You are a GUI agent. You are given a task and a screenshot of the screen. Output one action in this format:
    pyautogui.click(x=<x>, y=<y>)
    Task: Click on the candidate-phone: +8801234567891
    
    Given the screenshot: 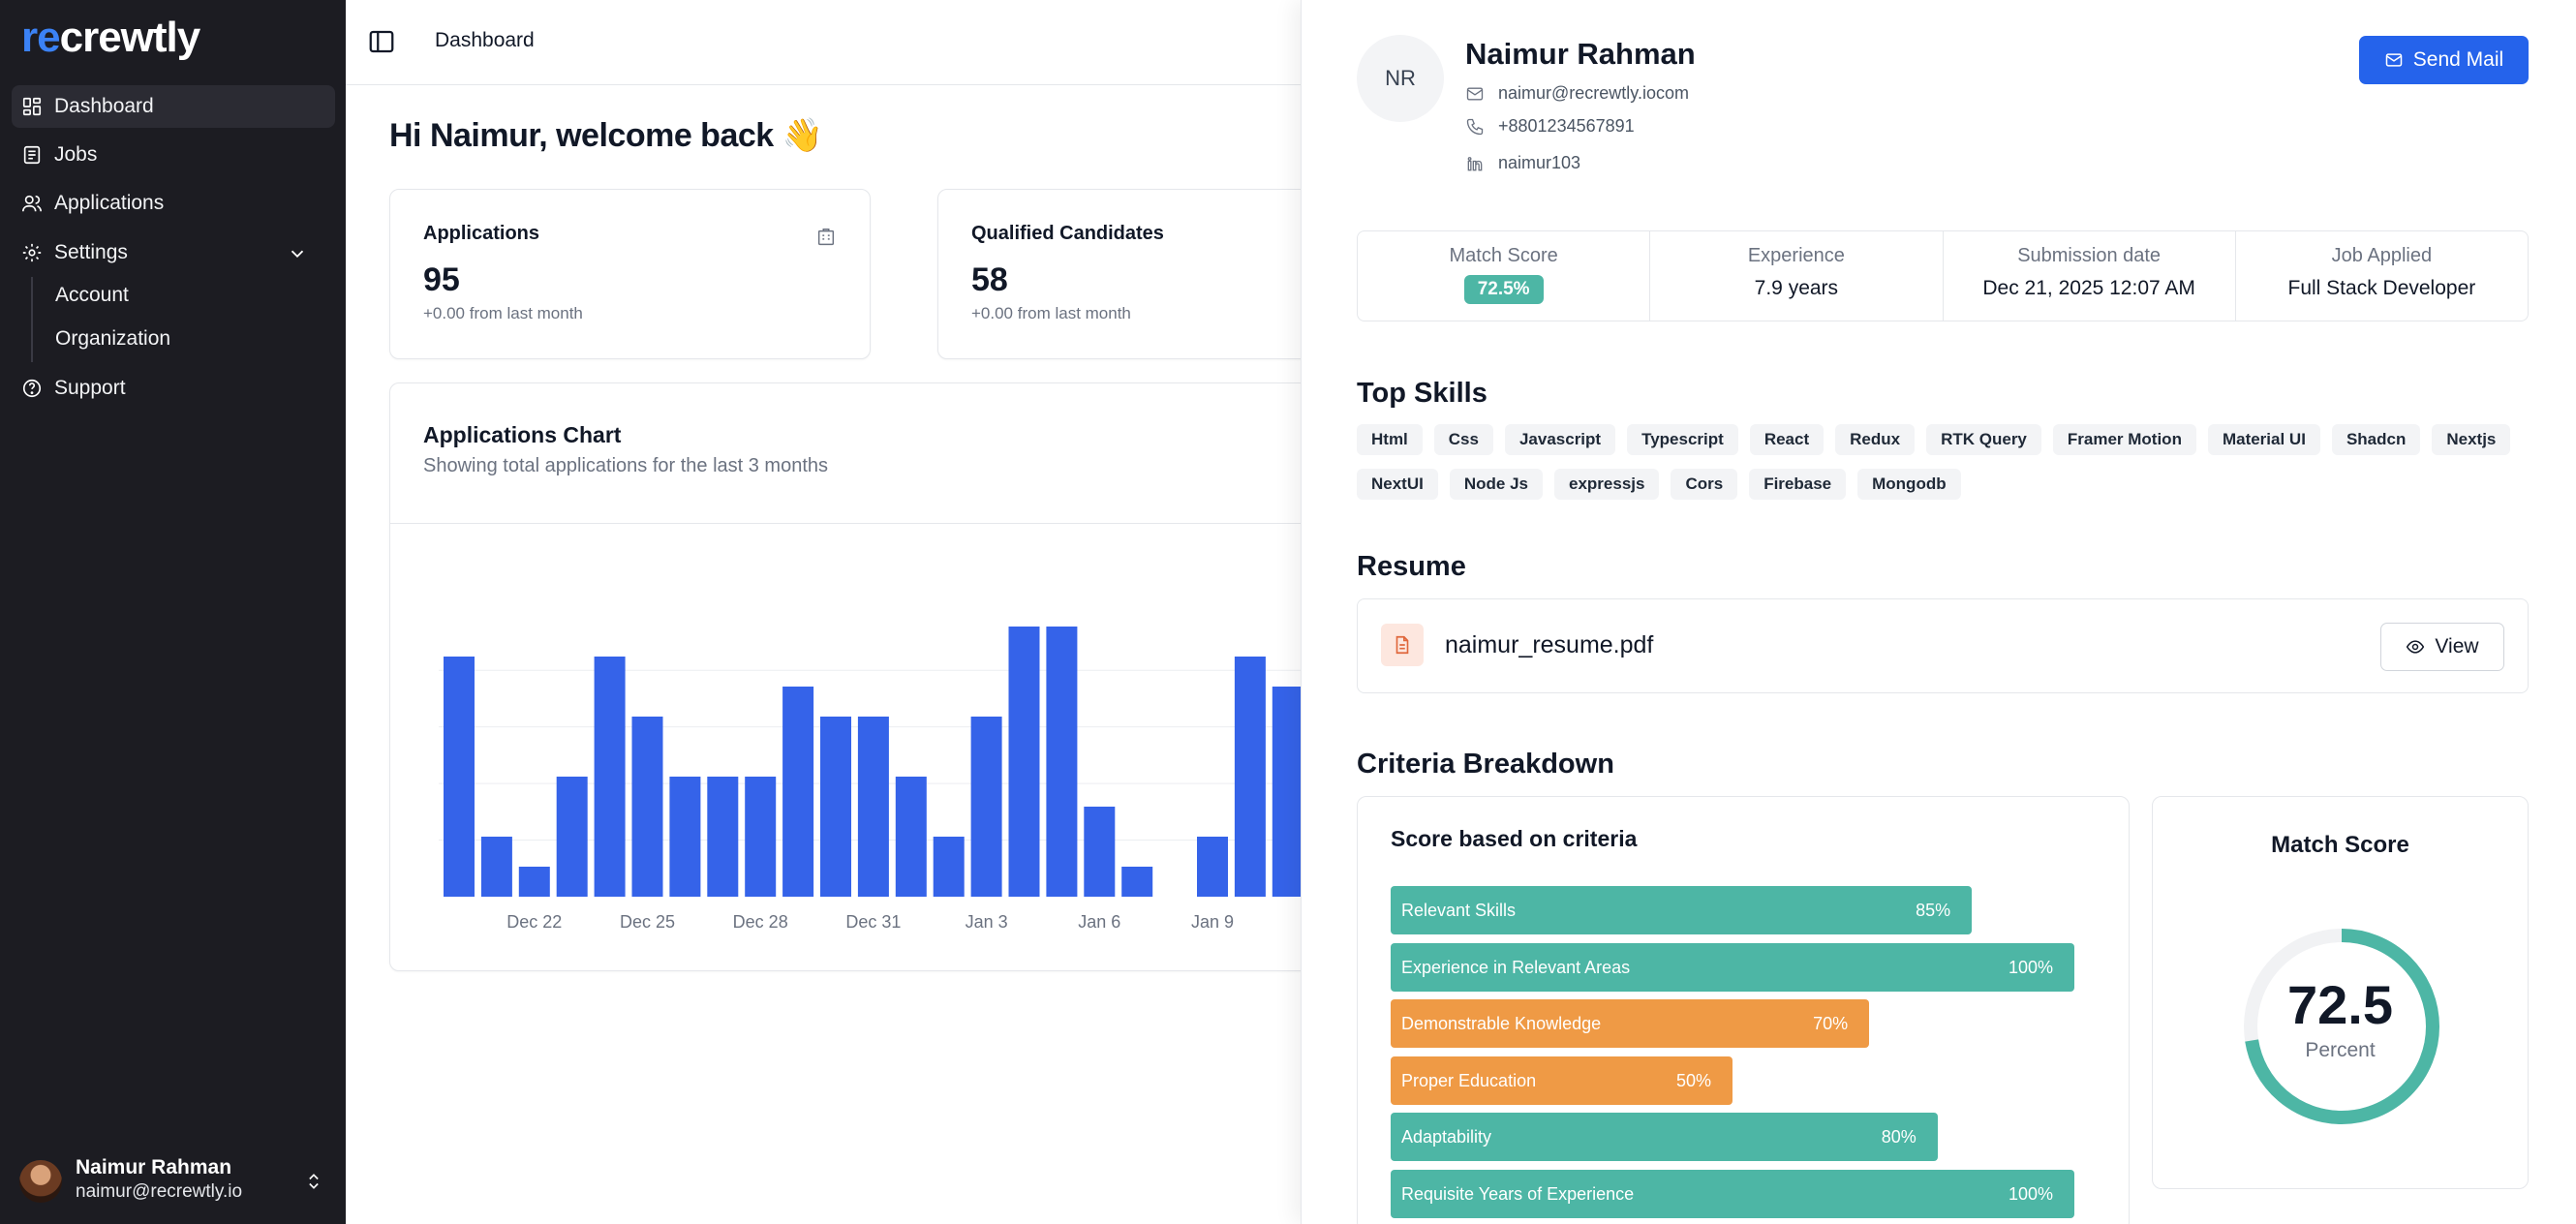 What is the action you would take?
    pyautogui.click(x=1550, y=127)
    